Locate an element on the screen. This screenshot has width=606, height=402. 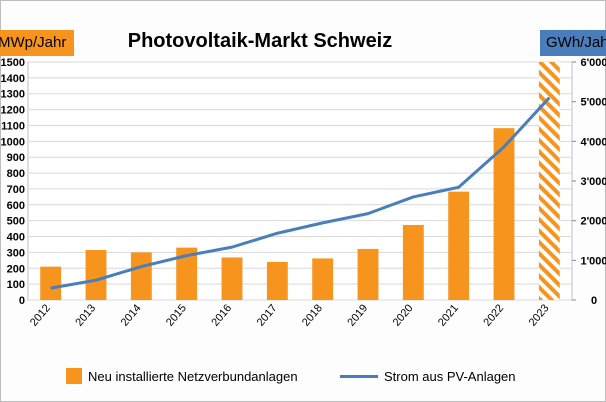
legend-bar-entry: Neu installierte Netzverbundanlagen is located at coordinates (182, 376).